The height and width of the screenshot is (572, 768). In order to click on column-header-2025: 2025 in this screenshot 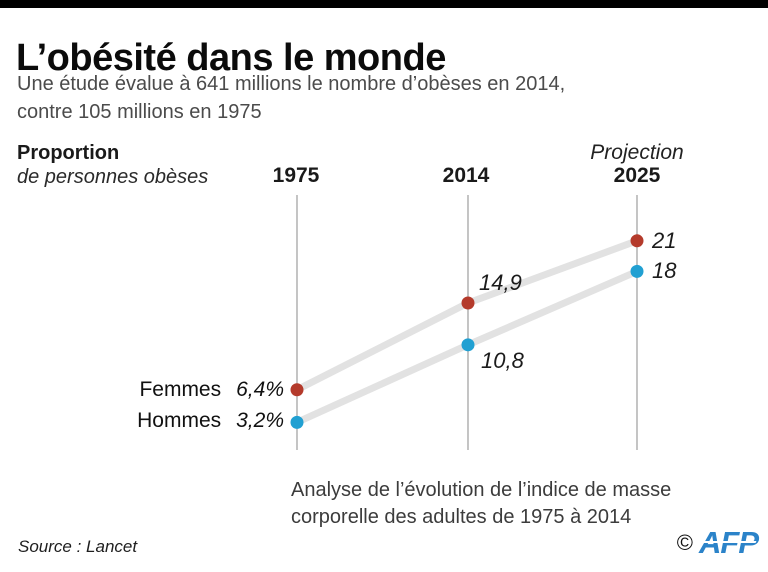, I will do `click(637, 175)`.